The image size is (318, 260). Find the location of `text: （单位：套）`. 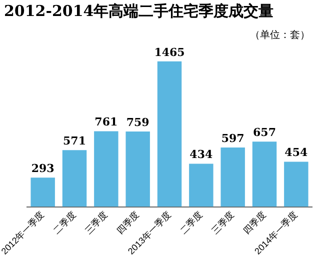

text: （单位：套） is located at coordinates (280, 35).